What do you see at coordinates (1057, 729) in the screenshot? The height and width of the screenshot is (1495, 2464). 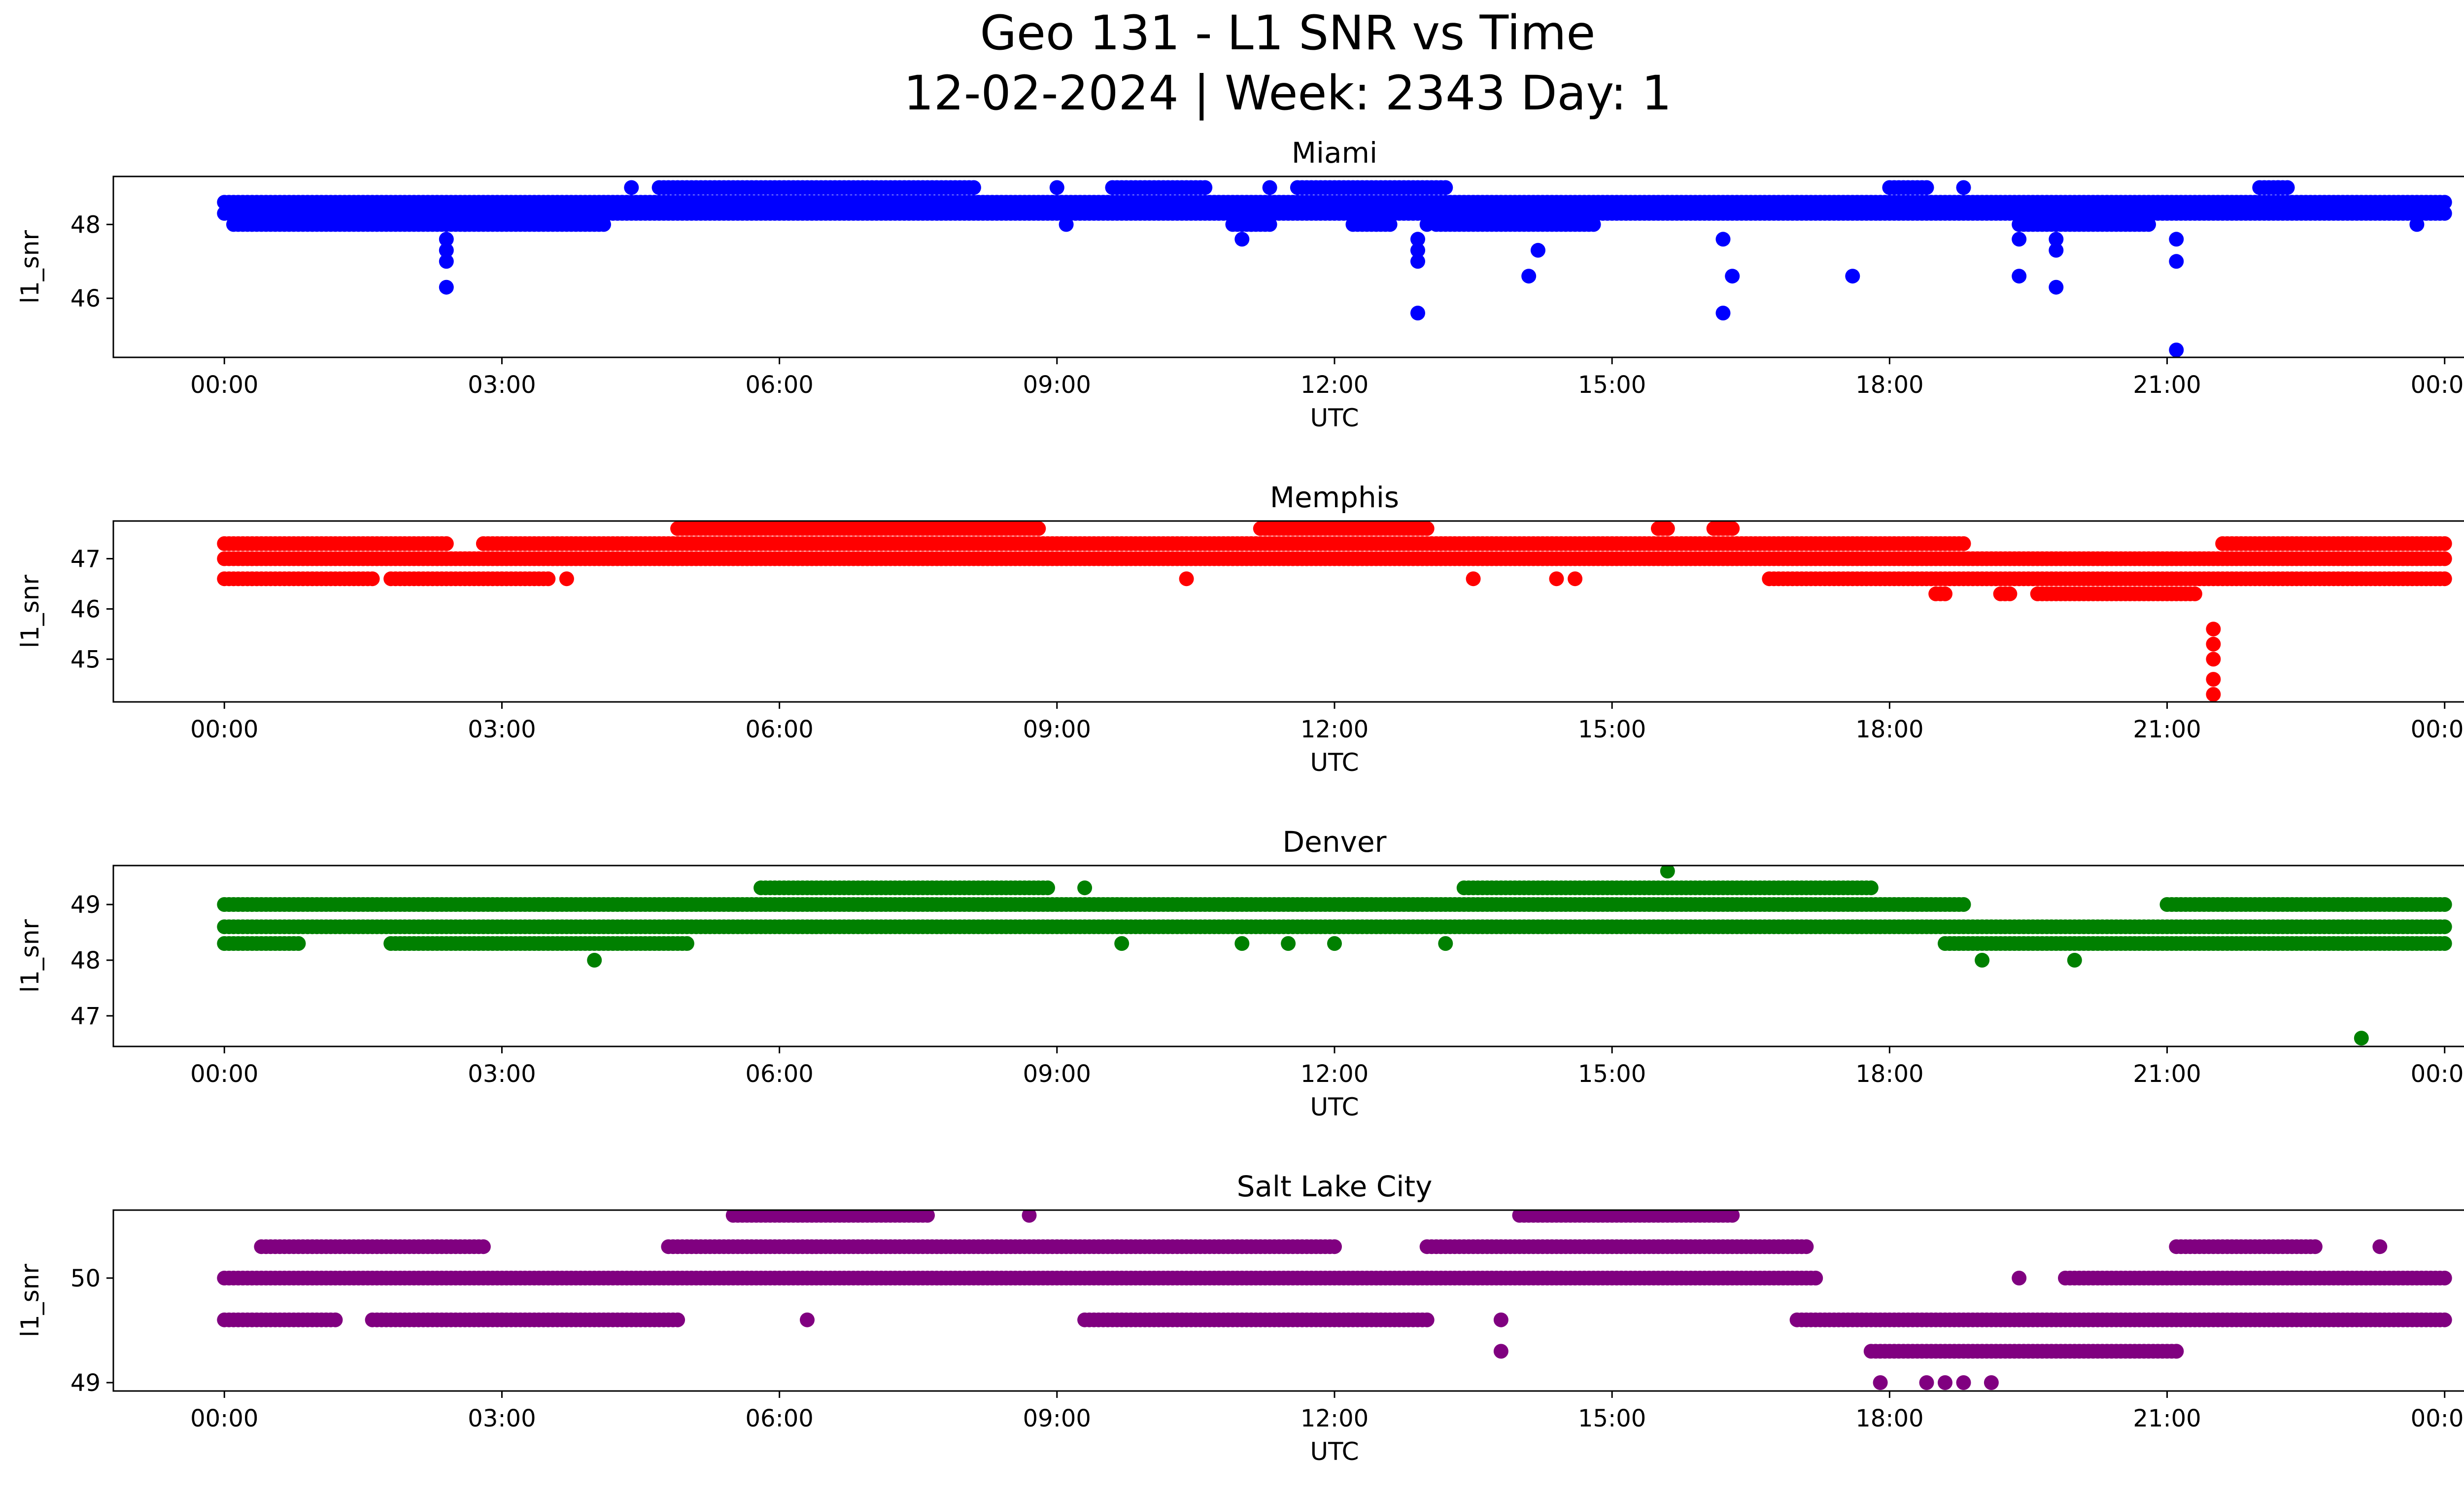 I see `x-tick-label: 09:00` at bounding box center [1057, 729].